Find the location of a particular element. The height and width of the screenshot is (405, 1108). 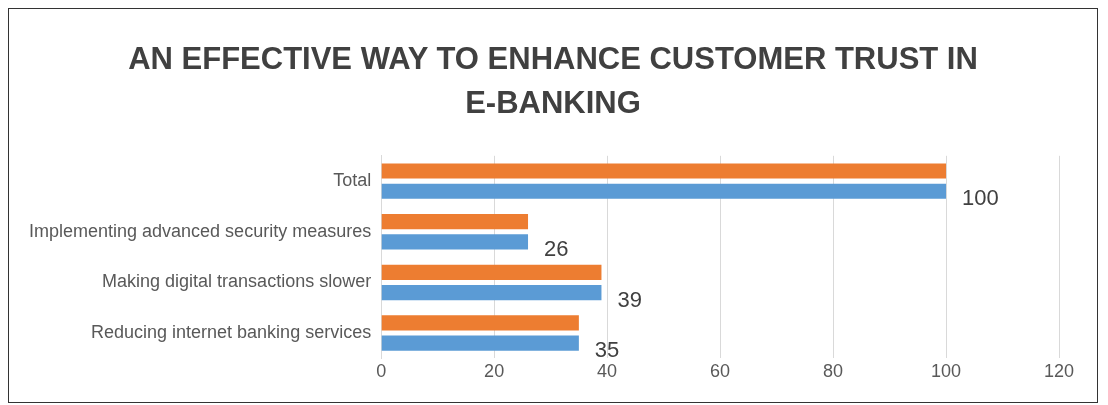

x-tick-label: 0 is located at coordinates (381, 371).